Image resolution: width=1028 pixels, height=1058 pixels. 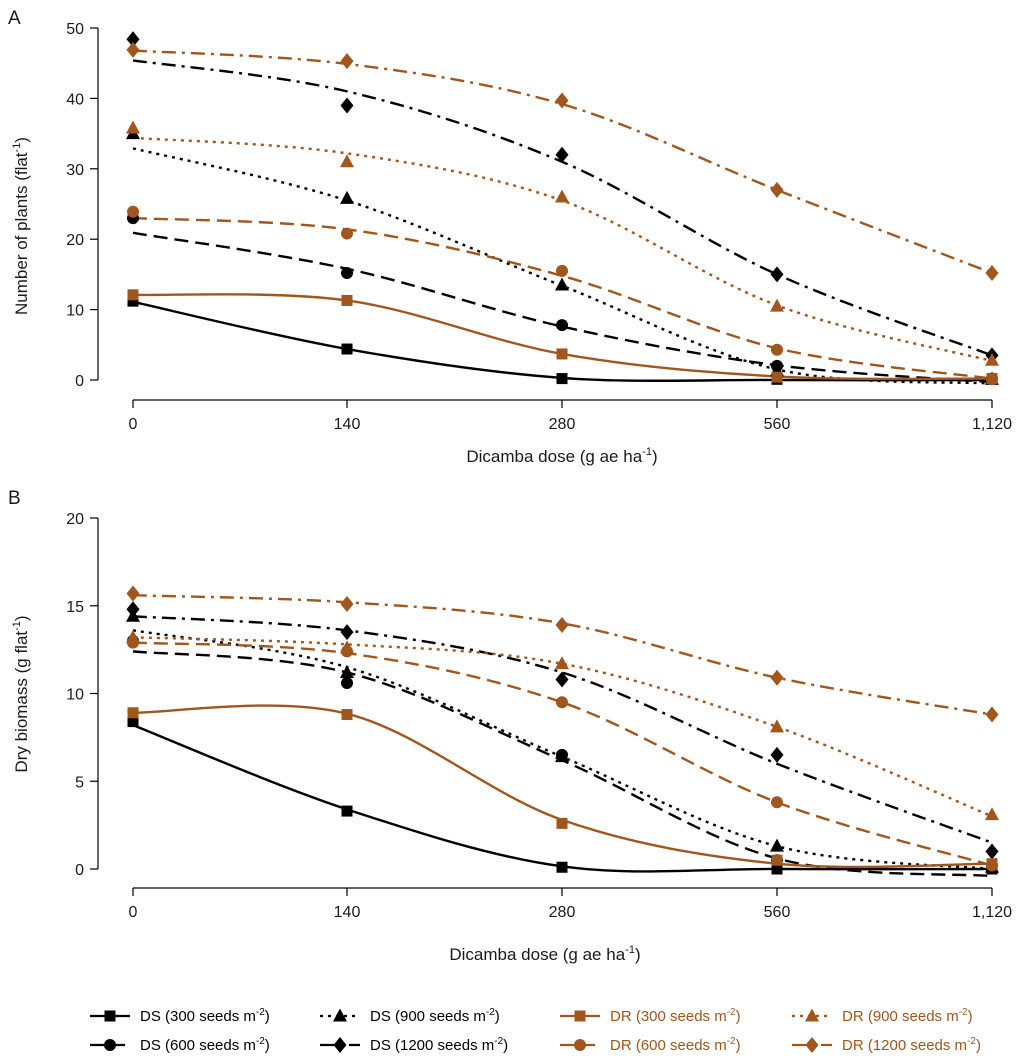 What do you see at coordinates (75, 695) in the screenshot?
I see `panel-b-y-tick-label: 10` at bounding box center [75, 695].